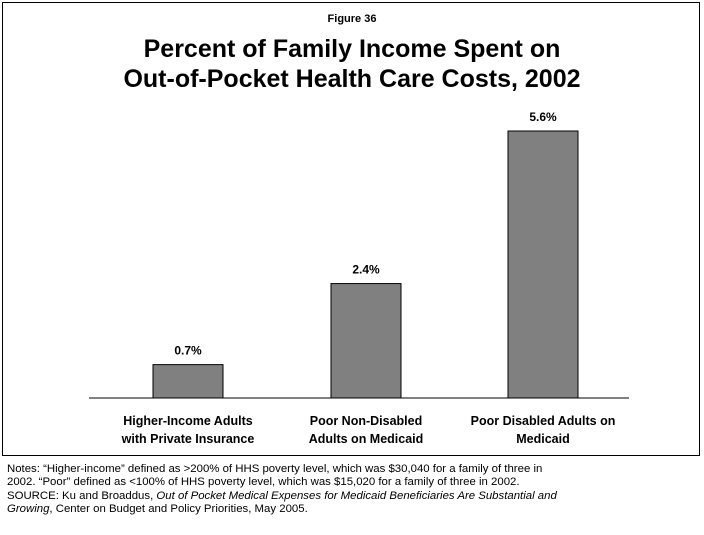 Image resolution: width=704 pixels, height=535 pixels. I want to click on category-label: Poor Non-Disabled, so click(366, 421).